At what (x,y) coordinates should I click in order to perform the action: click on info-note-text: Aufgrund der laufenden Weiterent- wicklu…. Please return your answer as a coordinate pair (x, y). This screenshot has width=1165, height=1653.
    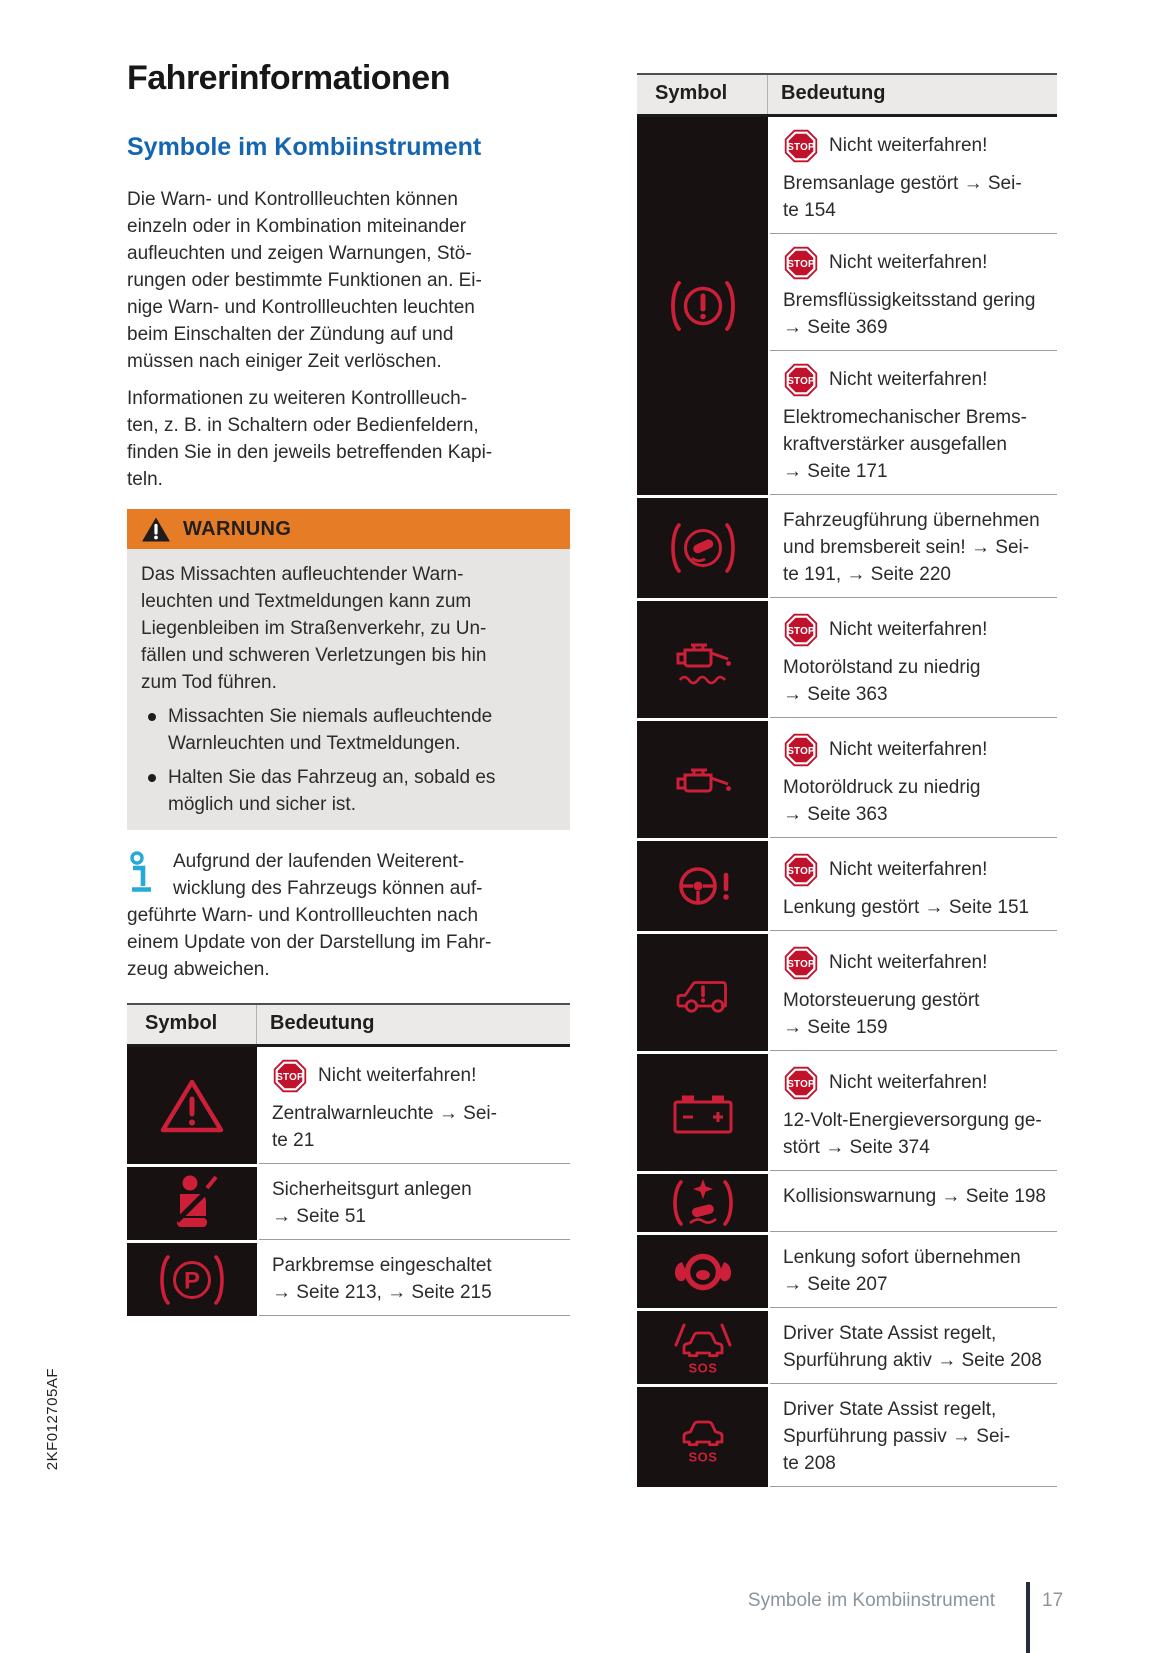
    Looking at the image, I should click on (309, 915).